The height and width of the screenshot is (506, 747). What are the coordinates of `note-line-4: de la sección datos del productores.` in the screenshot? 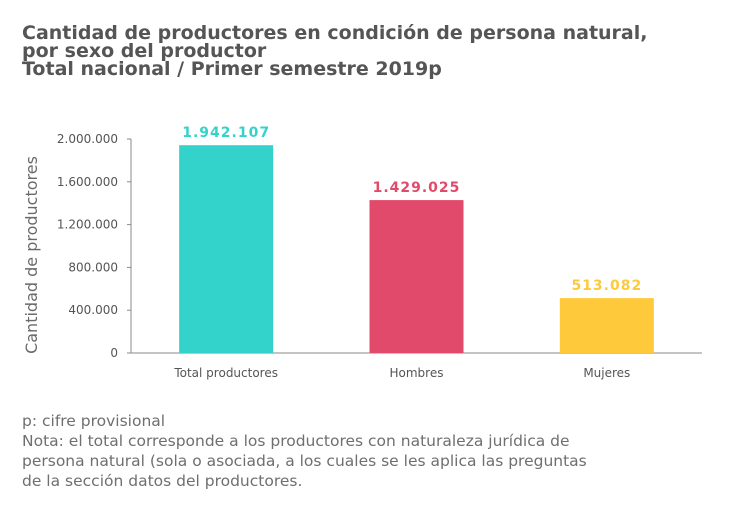 It's located at (162, 481).